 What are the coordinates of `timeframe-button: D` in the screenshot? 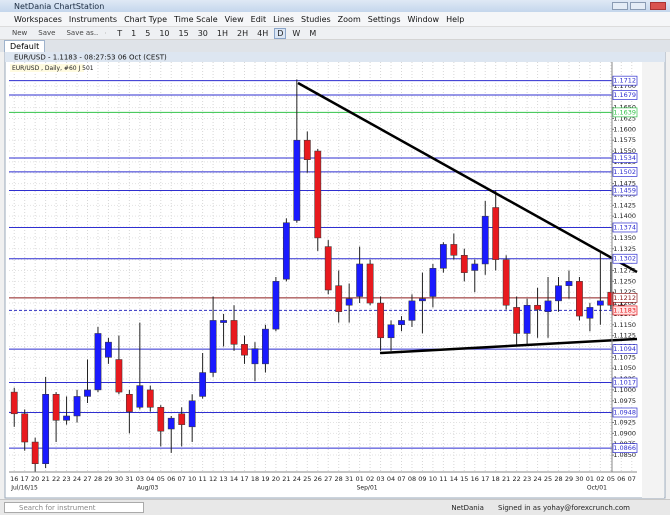 It's located at (280, 33).